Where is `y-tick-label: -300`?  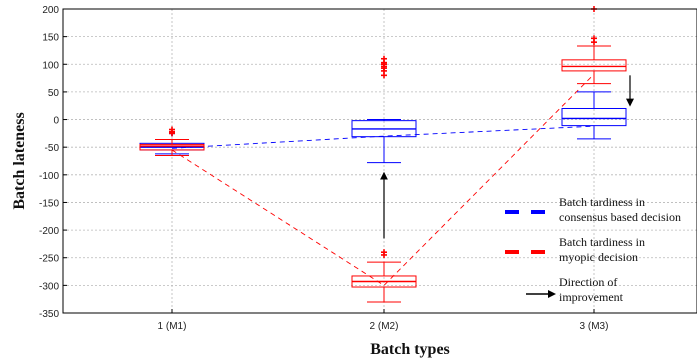
y-tick-label: -300 is located at coordinates (49, 286).